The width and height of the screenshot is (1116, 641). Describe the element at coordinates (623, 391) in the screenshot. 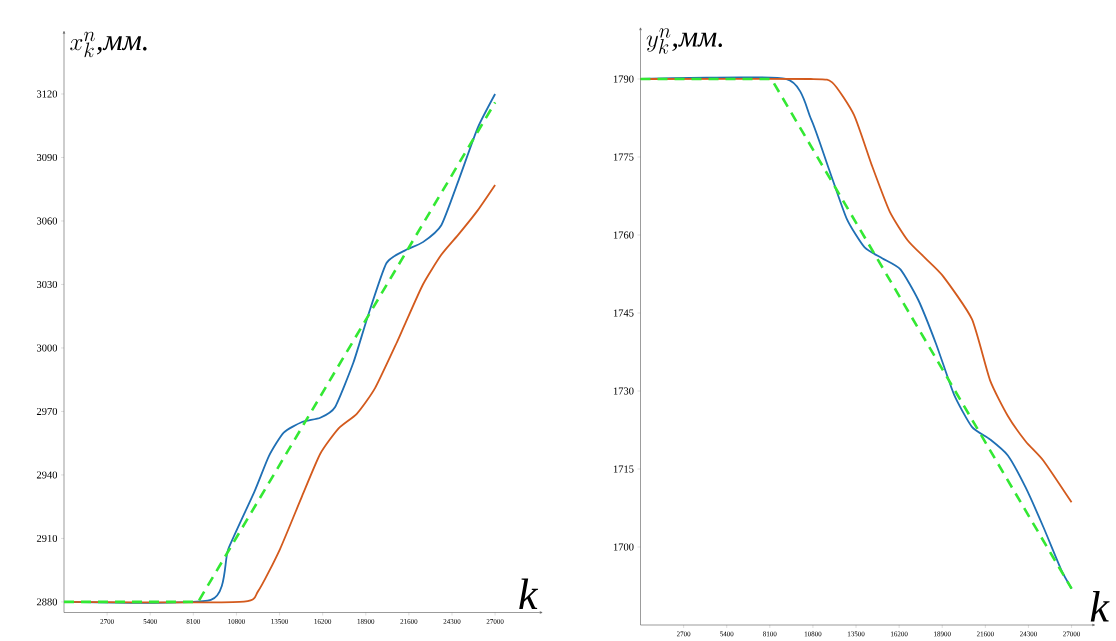

I see `y-tick-label: 1730` at that location.